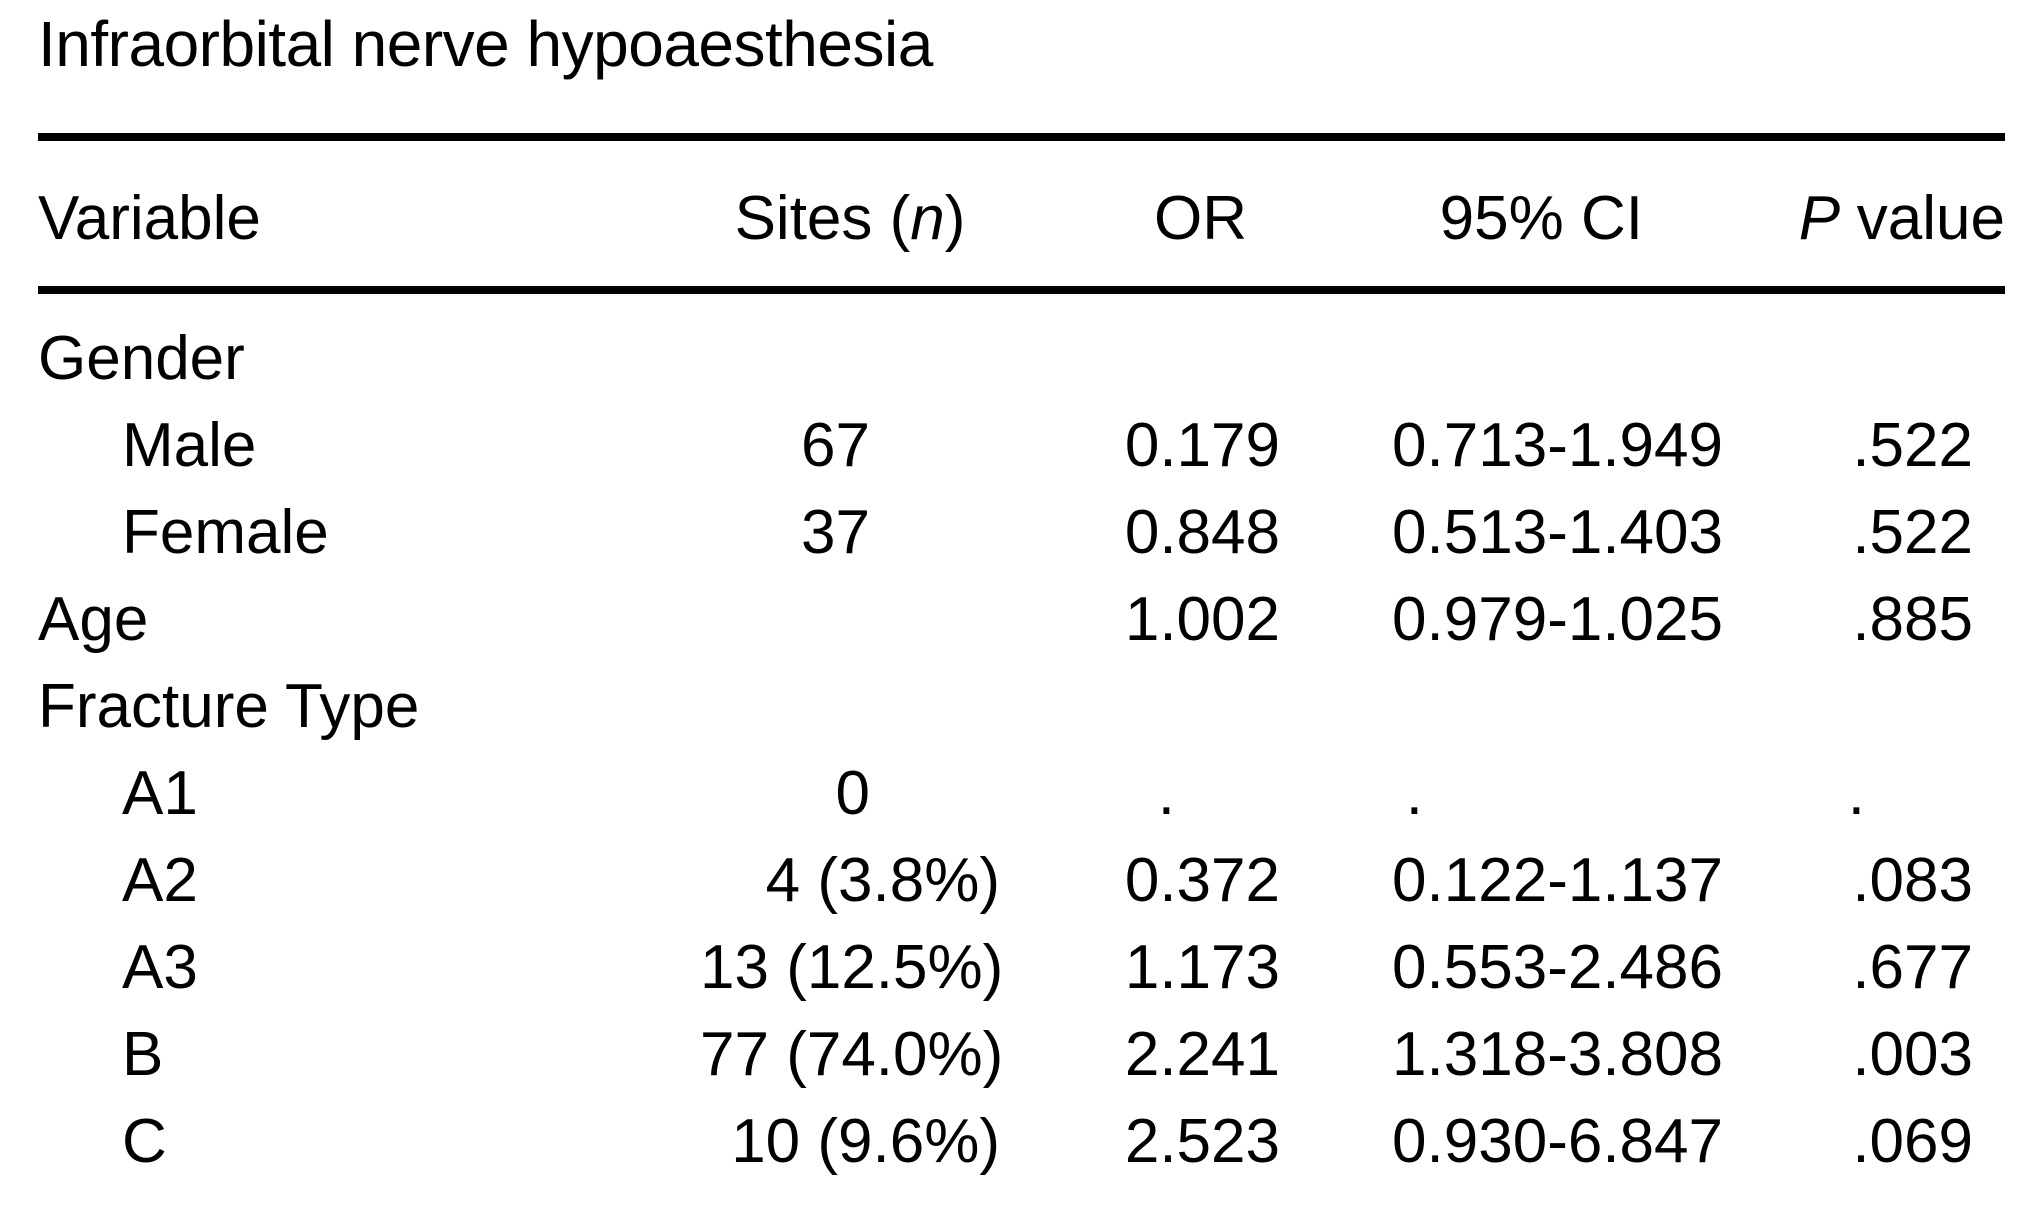  What do you see at coordinates (1541, 218) in the screenshot?
I see `column-header-ci: 95% CI` at bounding box center [1541, 218].